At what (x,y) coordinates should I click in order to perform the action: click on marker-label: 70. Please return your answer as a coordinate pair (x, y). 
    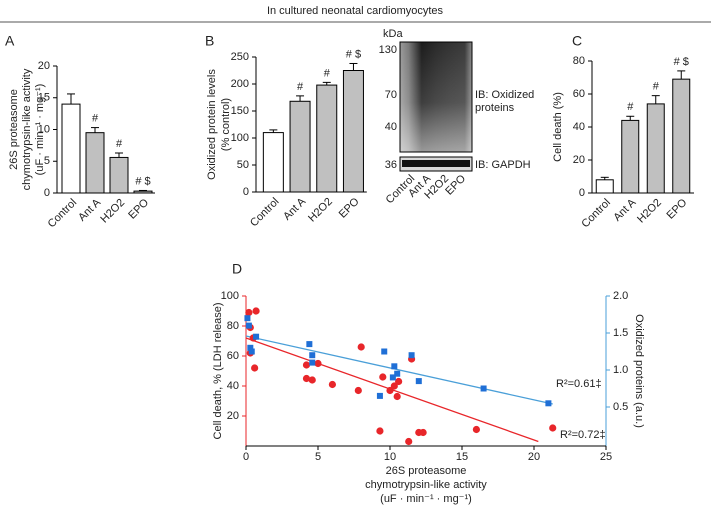
    Looking at the image, I should click on (391, 95).